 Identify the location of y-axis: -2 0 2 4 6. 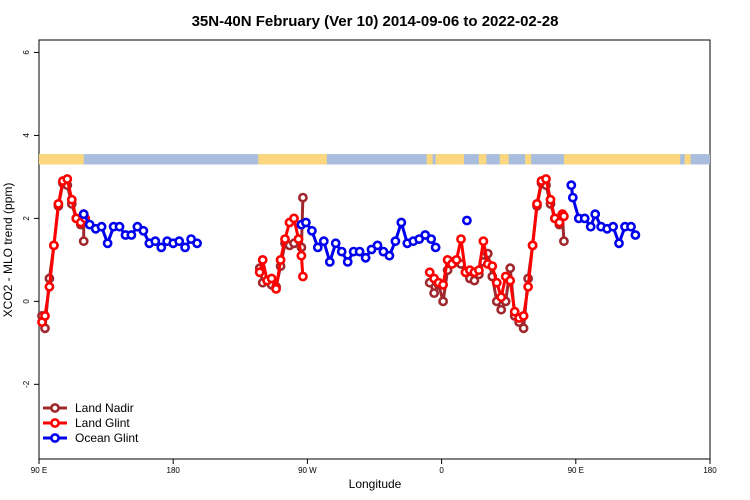
(30, 219).